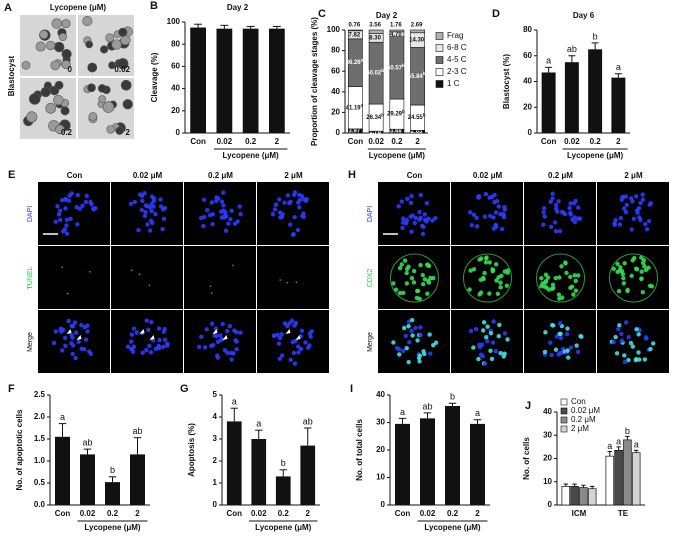  Describe the element at coordinates (215, 460) in the screenshot. I see `y-tick-label: 2` at that location.